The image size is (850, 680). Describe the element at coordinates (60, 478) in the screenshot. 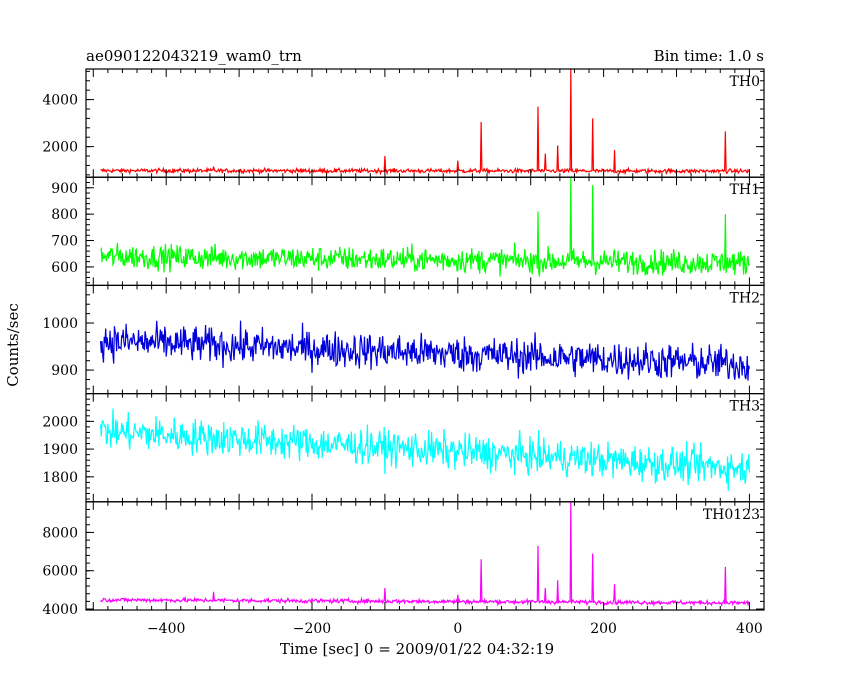

I see `y-tick-label: 1800` at that location.